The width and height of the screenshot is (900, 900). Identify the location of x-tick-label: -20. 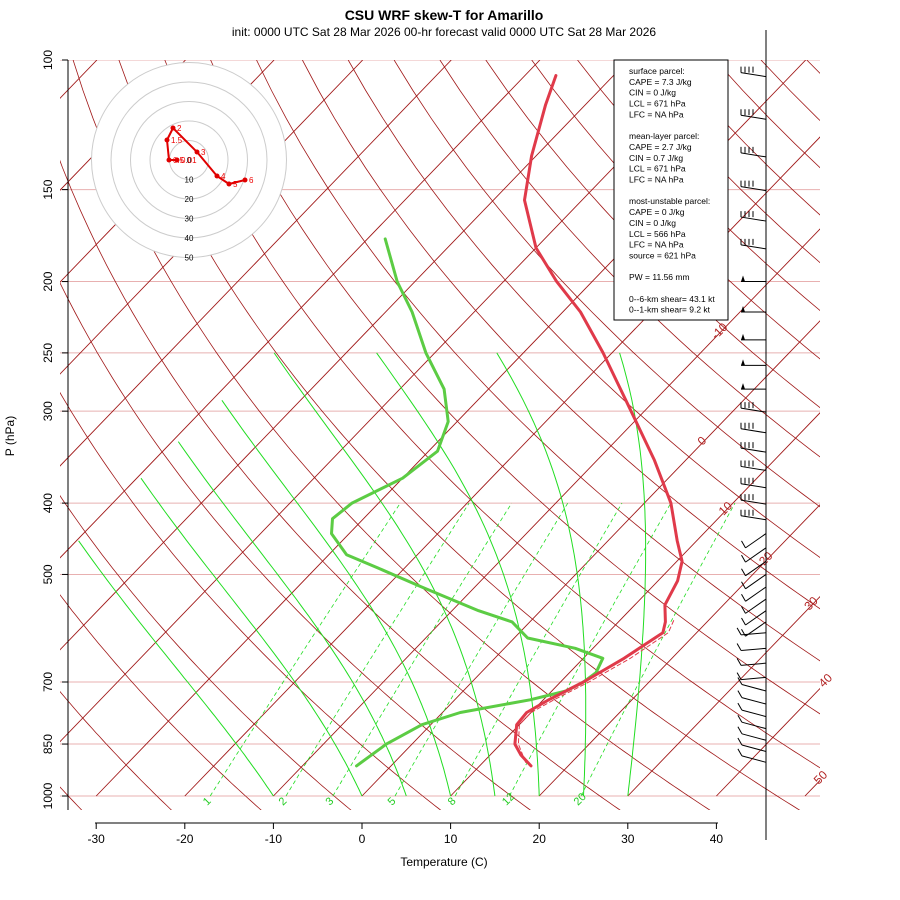
(185, 839).